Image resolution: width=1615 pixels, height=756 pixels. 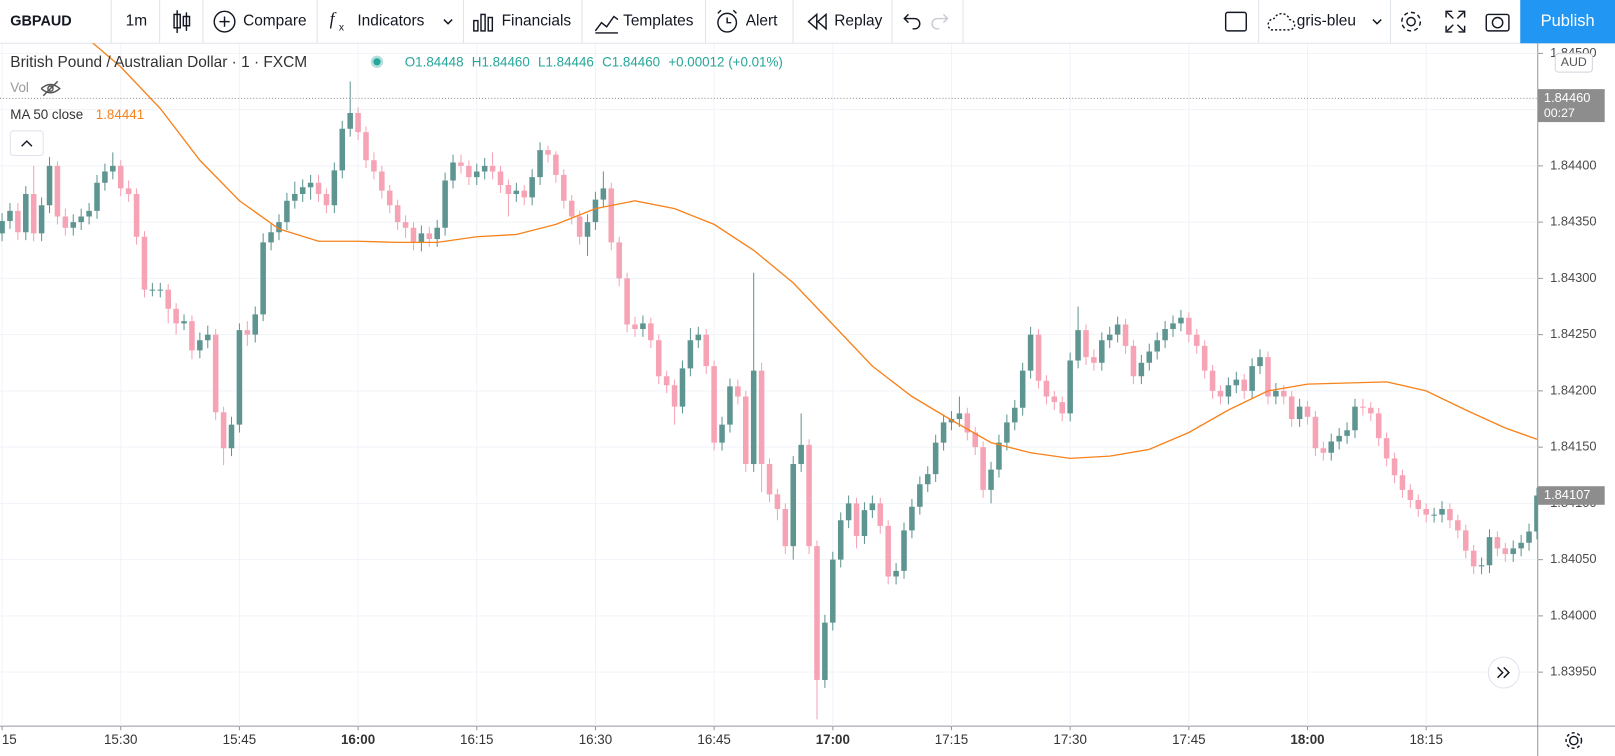 What do you see at coordinates (725, 61) in the screenshot?
I see `legend-ohlc-item: +0.00012 (+0.01%)` at bounding box center [725, 61].